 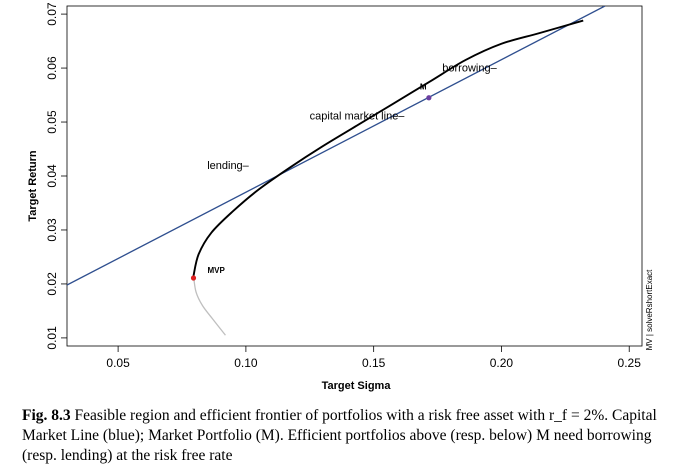 What do you see at coordinates (649, 310) in the screenshot?
I see `side-note: MV | solveRshortExact` at bounding box center [649, 310].